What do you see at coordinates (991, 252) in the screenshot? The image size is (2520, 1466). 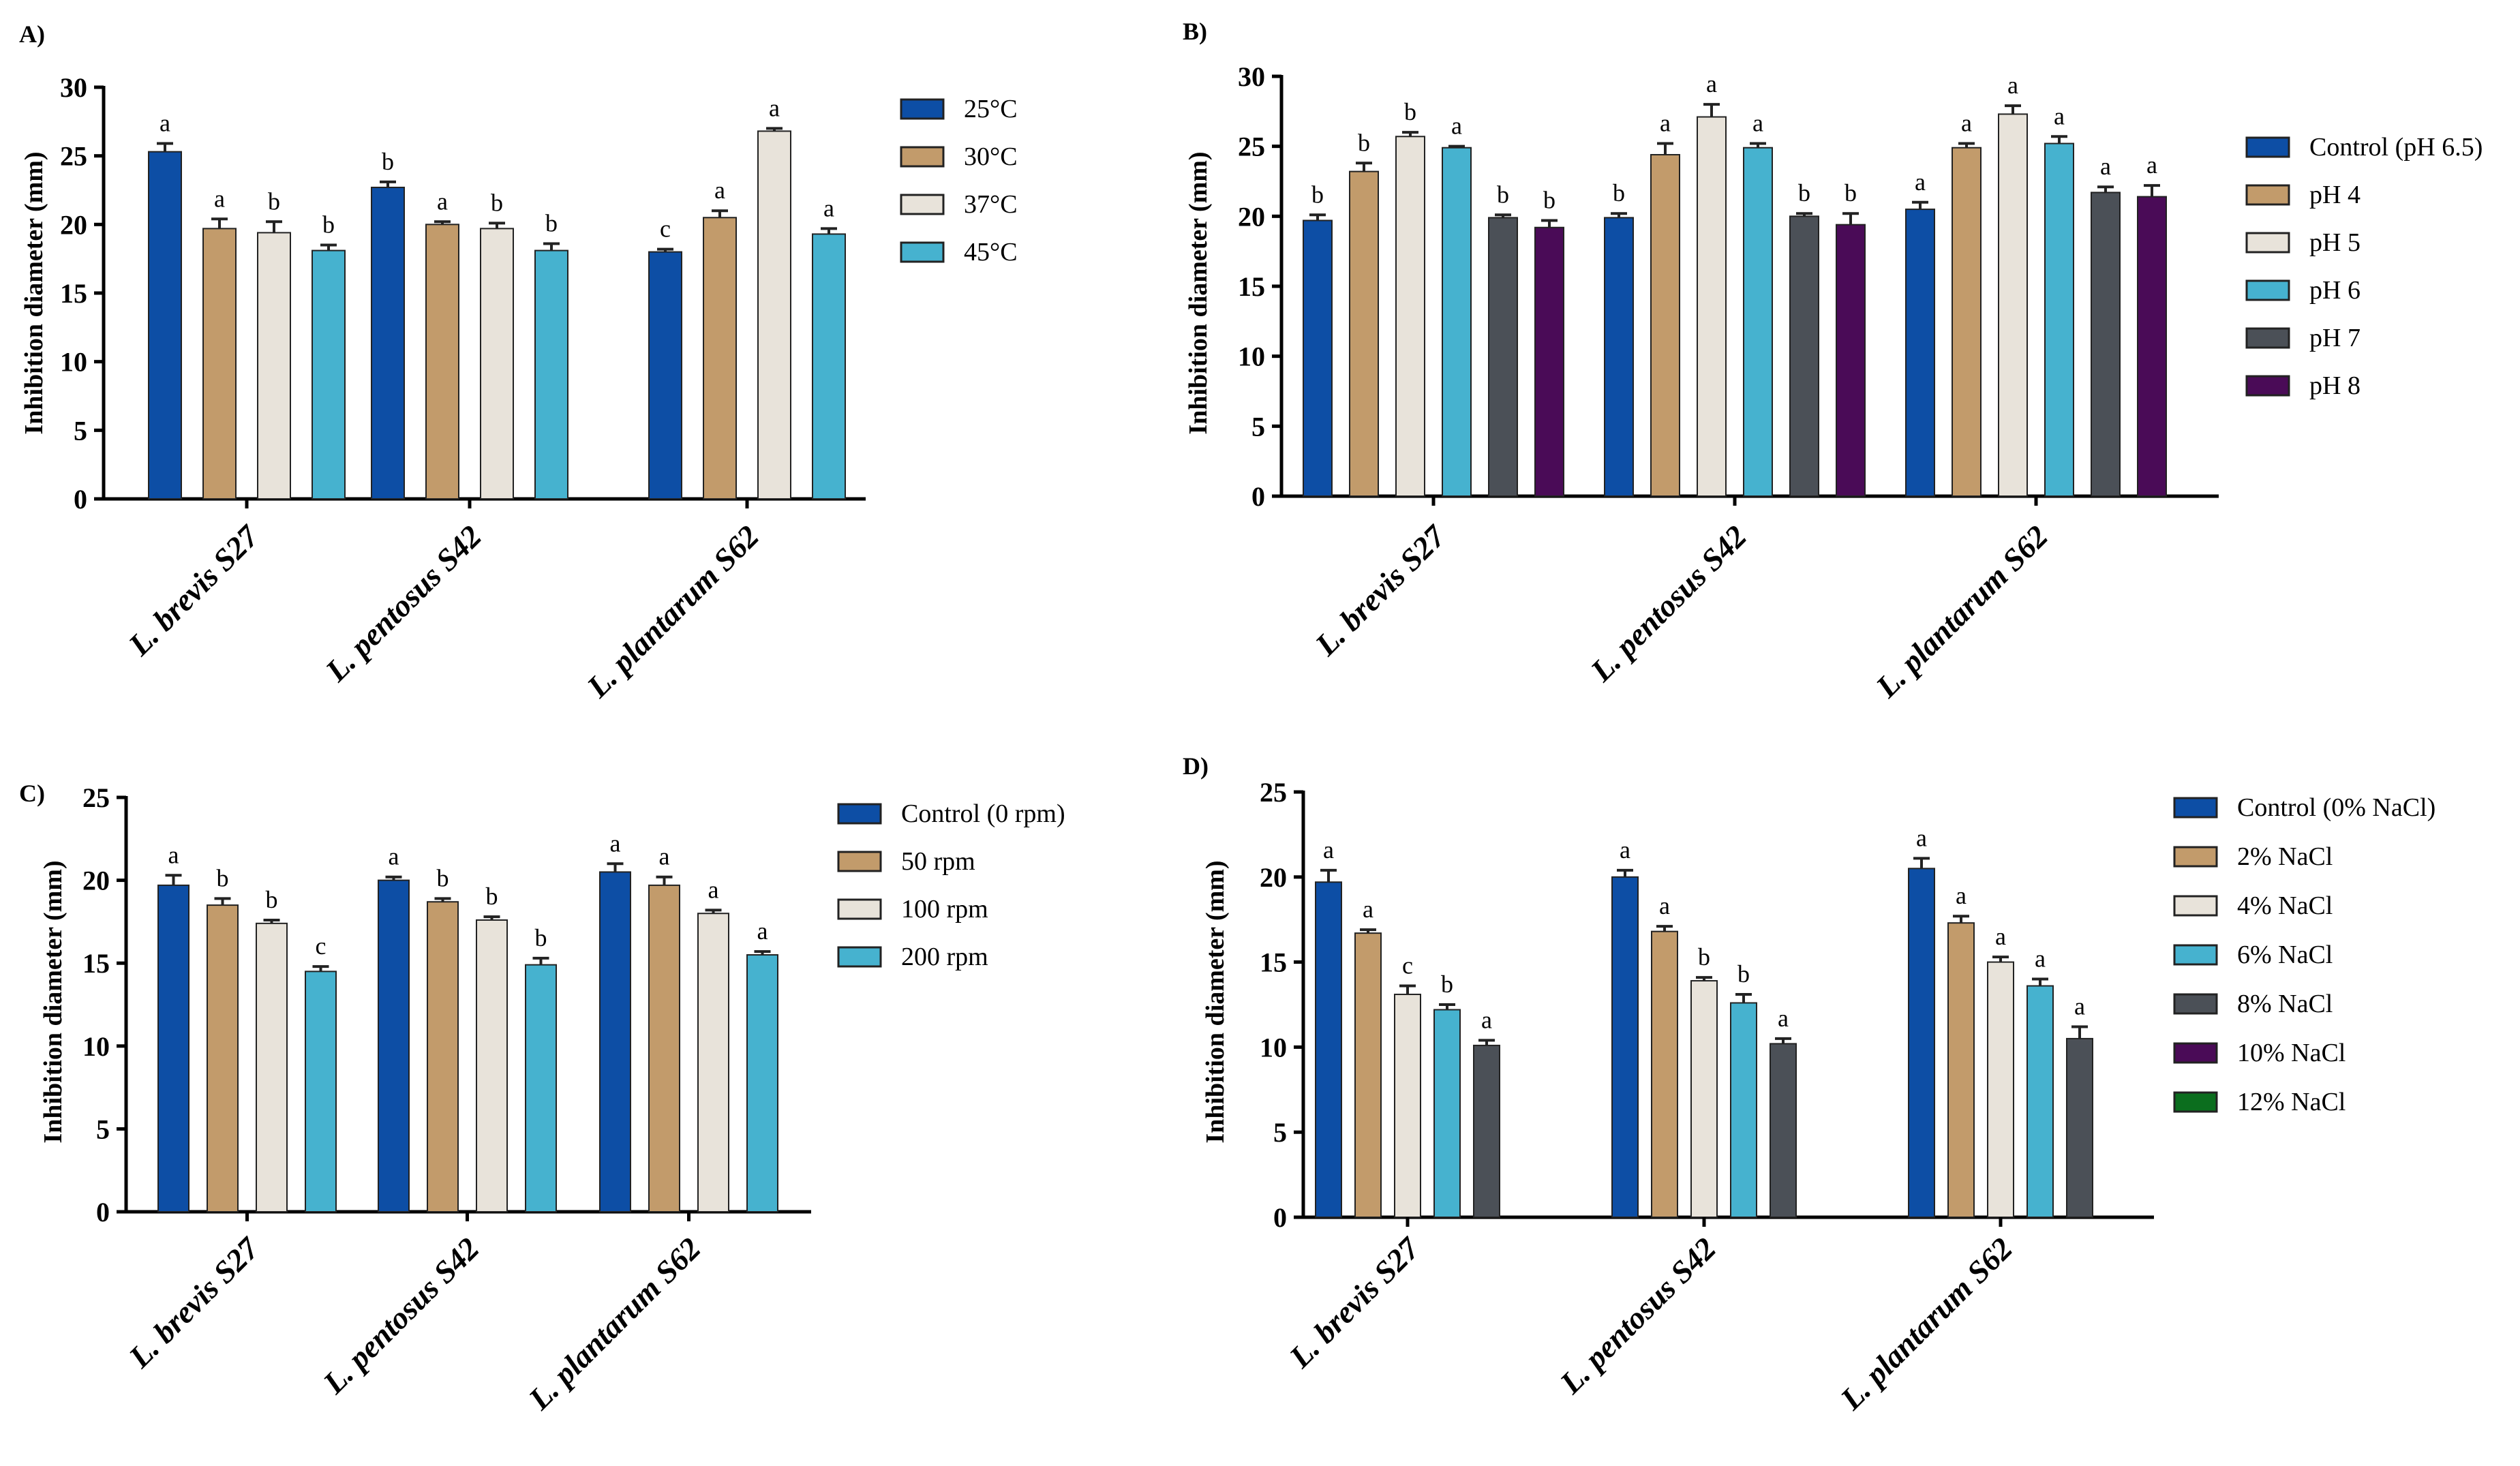 I see `legend-label: 45°C` at bounding box center [991, 252].